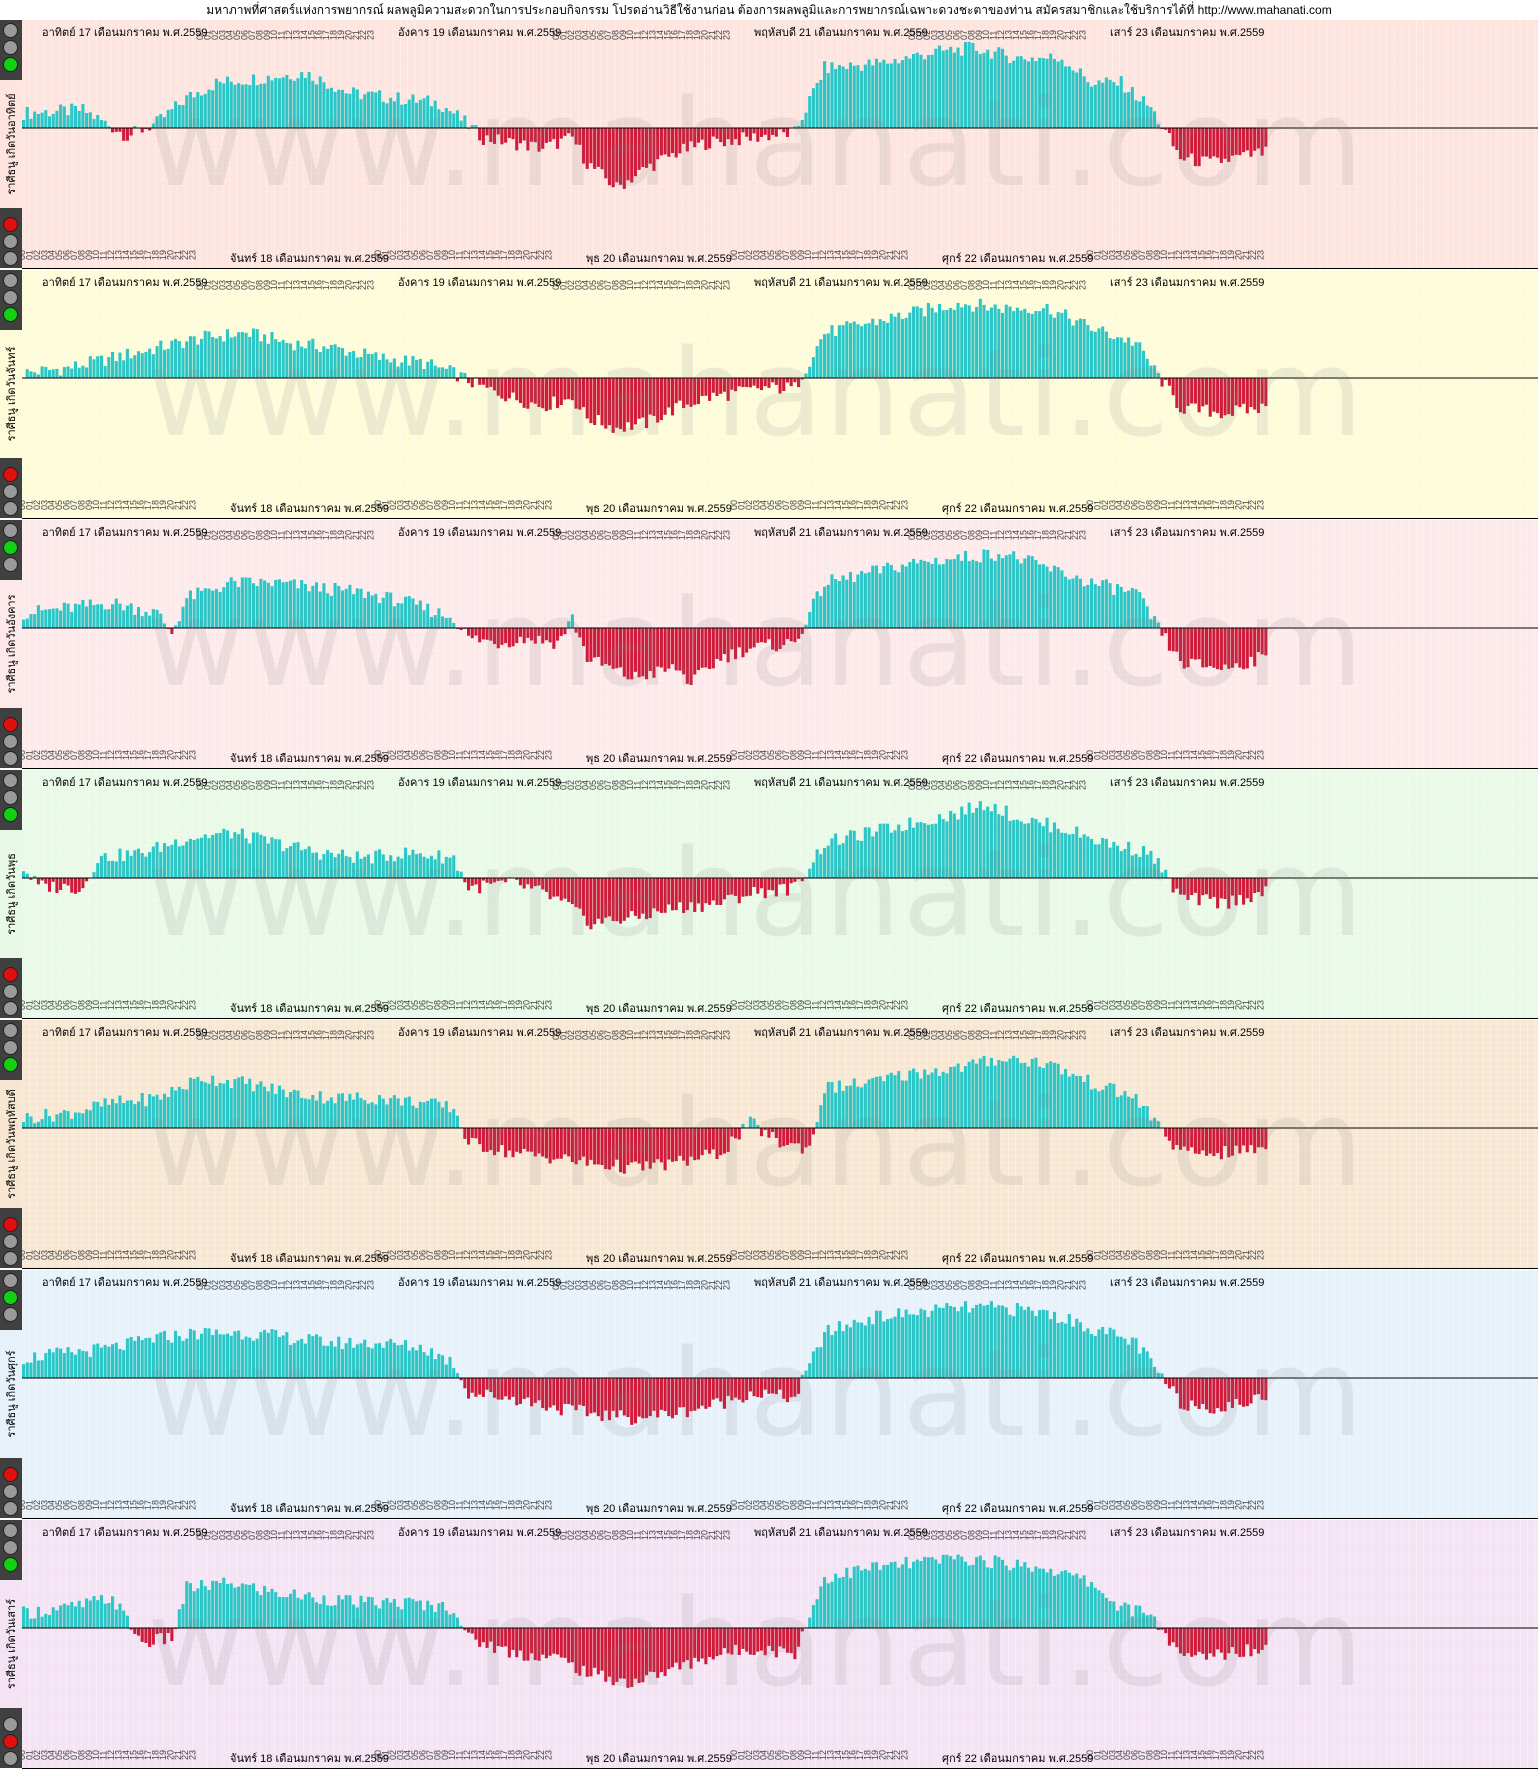  What do you see at coordinates (10, 1741) in the screenshot?
I see `light-red-icon` at bounding box center [10, 1741].